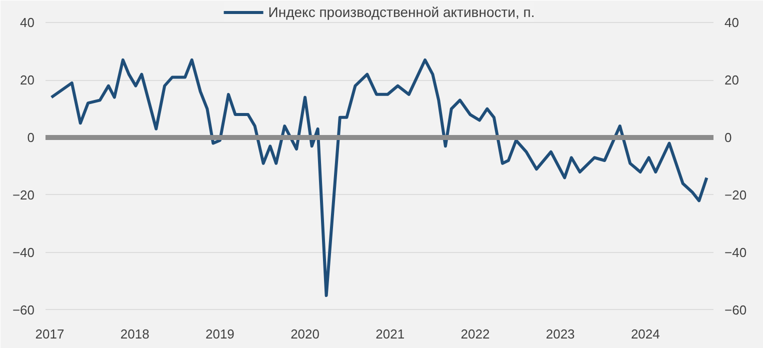 The image size is (763, 348). Describe the element at coordinates (731, 80) in the screenshot. I see `y2-tick-label: 20` at that location.